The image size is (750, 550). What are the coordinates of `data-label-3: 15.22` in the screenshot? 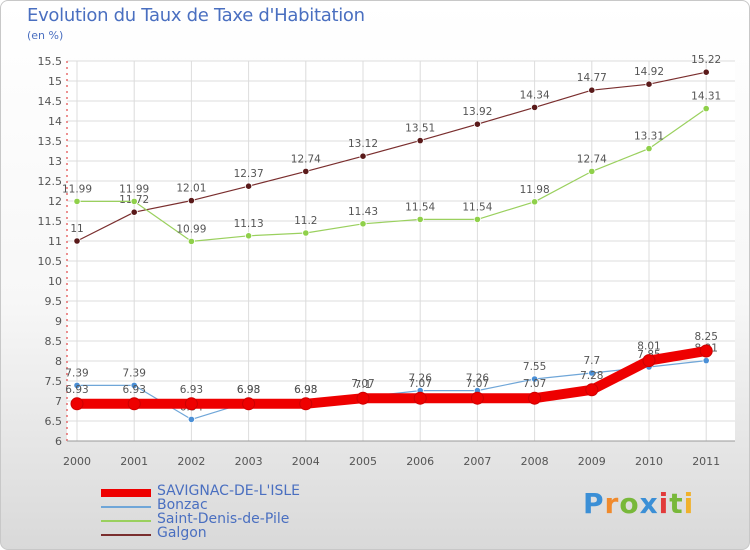 It's located at (706, 60).